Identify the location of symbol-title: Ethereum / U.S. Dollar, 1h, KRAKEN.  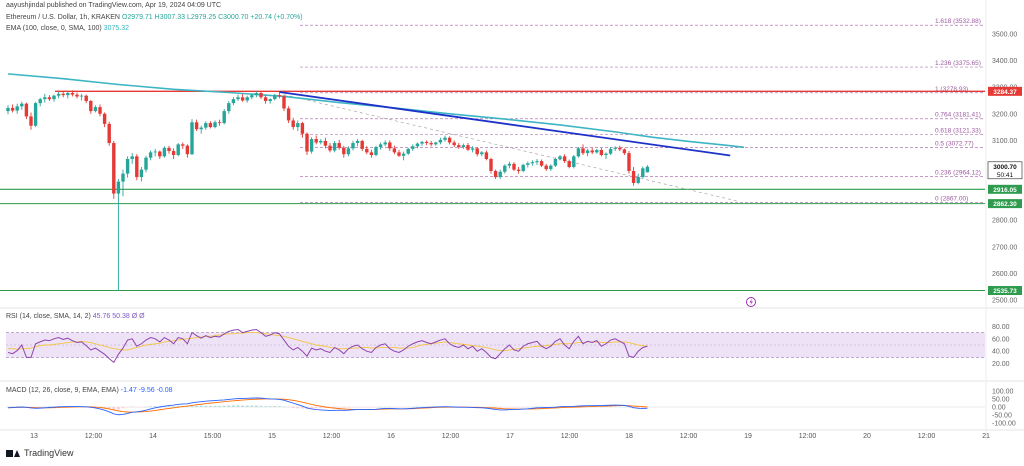
(63, 17).